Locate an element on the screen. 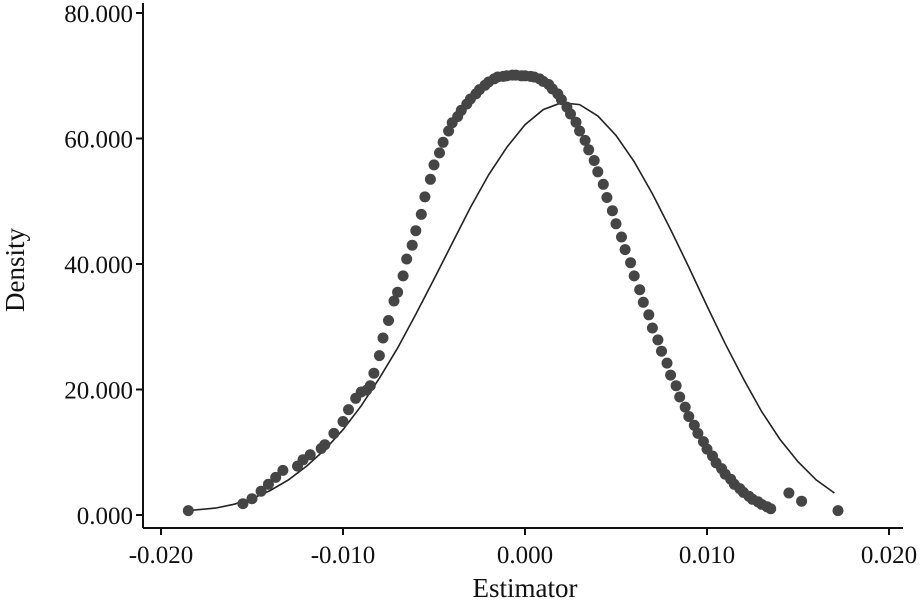 The height and width of the screenshot is (603, 921). x-tick-label: 0.020 is located at coordinates (889, 555).